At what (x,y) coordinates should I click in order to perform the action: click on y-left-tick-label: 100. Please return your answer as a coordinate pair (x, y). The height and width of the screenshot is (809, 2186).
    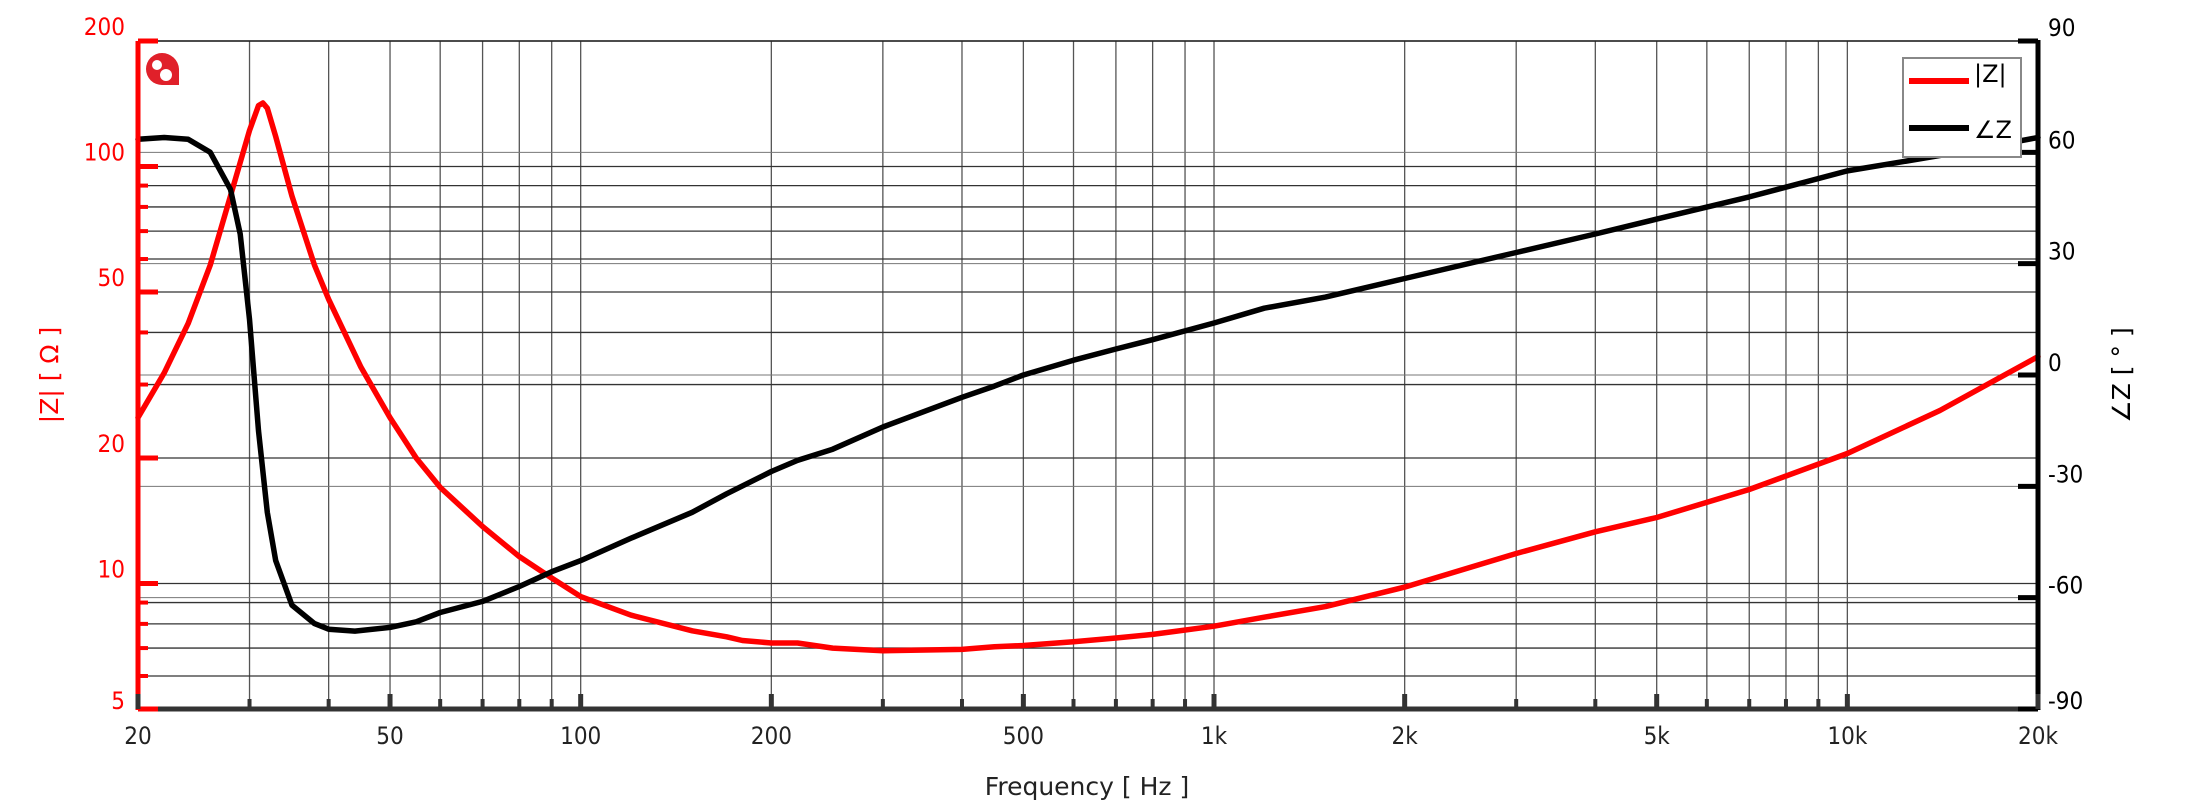
    Looking at the image, I should click on (104, 153).